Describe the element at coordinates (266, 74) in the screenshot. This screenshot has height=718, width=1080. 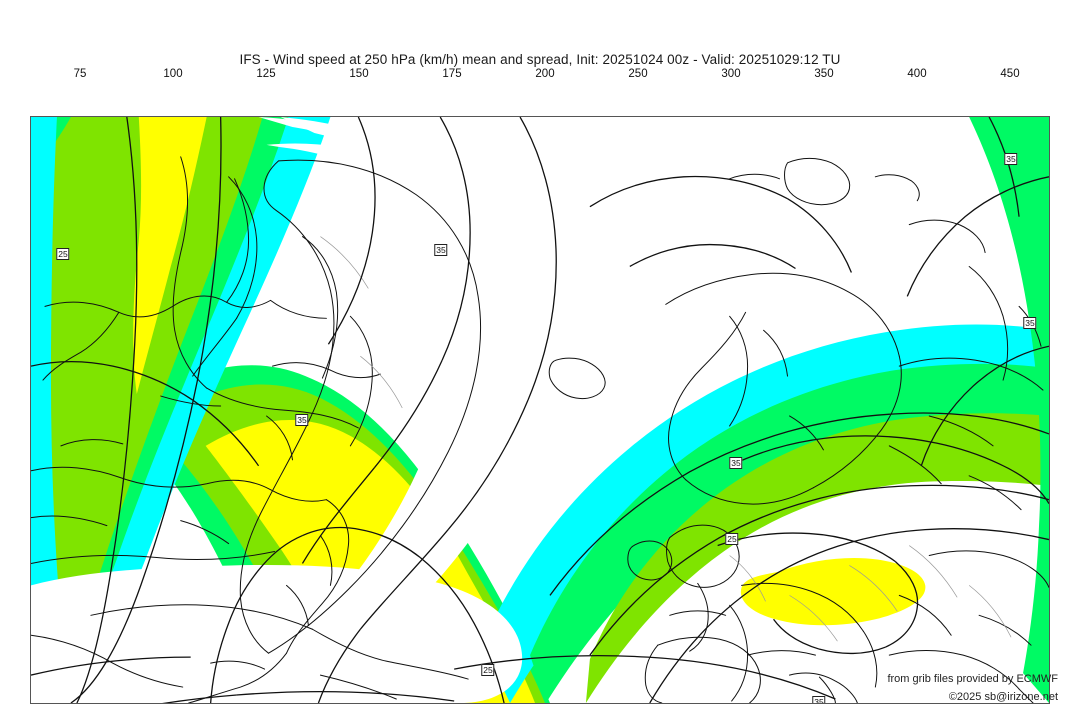
I see `colorbar-tick-label: 125` at that location.